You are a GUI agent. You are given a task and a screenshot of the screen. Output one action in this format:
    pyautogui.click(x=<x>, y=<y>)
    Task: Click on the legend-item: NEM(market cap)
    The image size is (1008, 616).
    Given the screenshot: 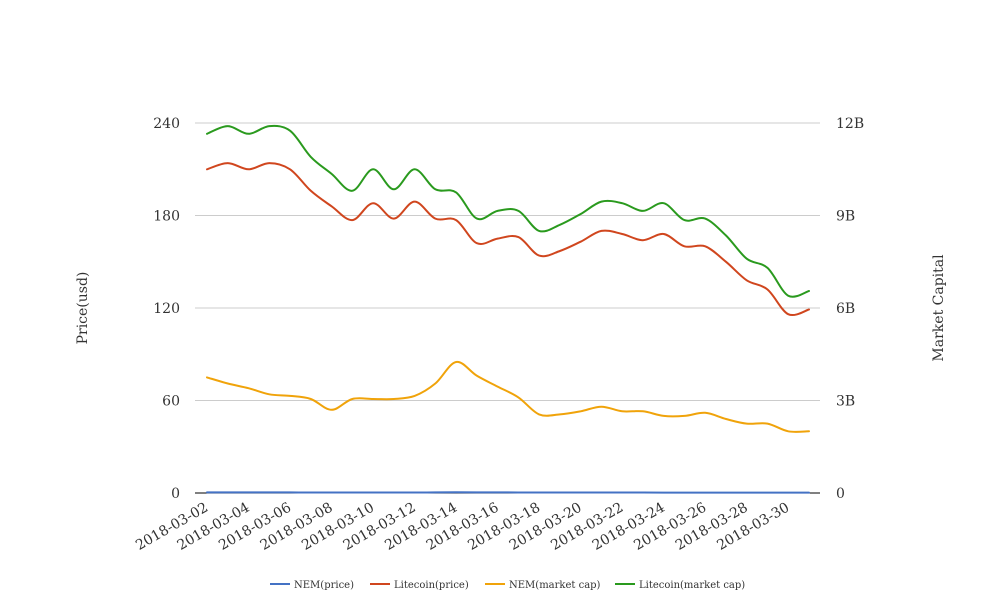 What is the action you would take?
    pyautogui.click(x=543, y=585)
    